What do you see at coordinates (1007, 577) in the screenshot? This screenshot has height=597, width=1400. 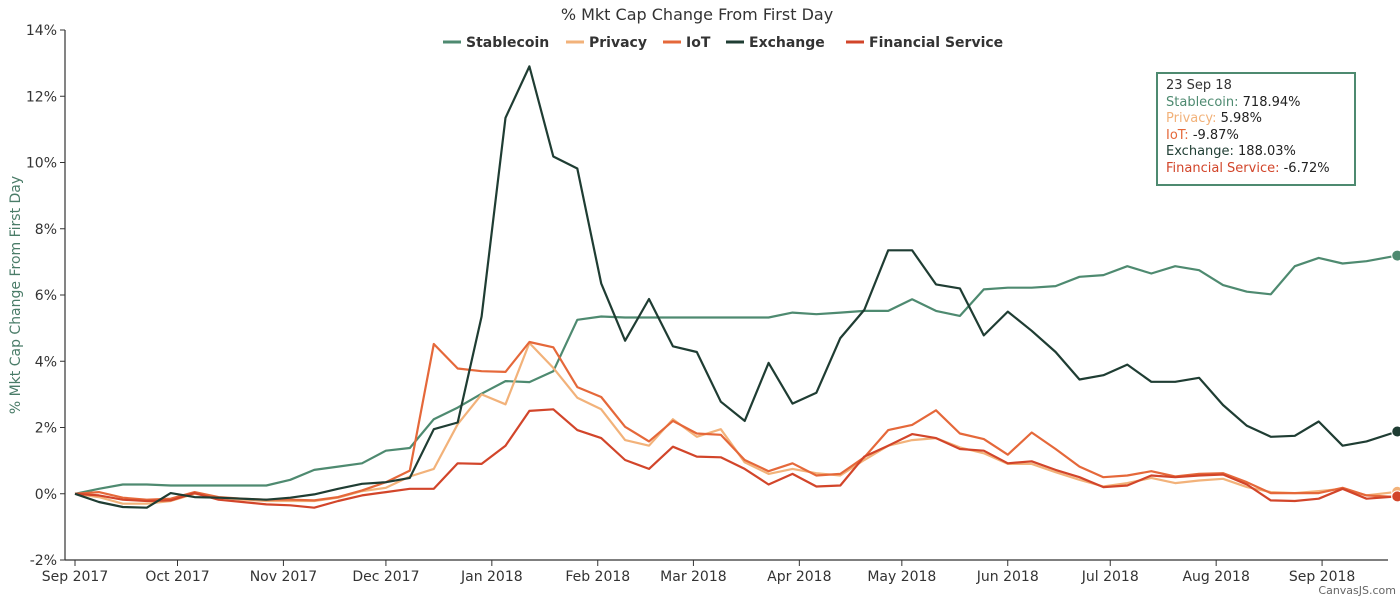 I see `x-tick-label: Jun 2018` at bounding box center [1007, 577].